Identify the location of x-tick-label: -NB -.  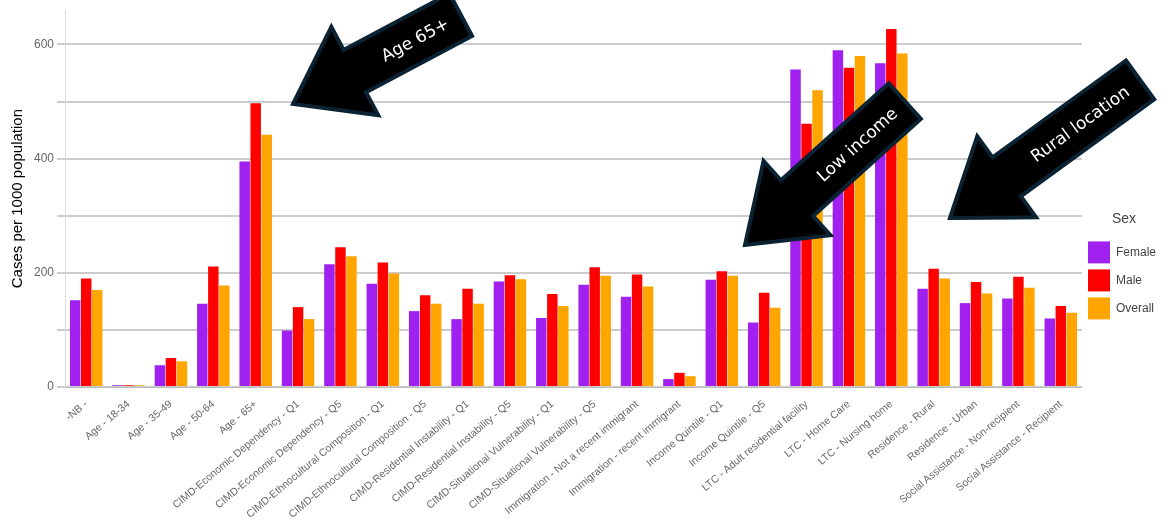
(76, 410).